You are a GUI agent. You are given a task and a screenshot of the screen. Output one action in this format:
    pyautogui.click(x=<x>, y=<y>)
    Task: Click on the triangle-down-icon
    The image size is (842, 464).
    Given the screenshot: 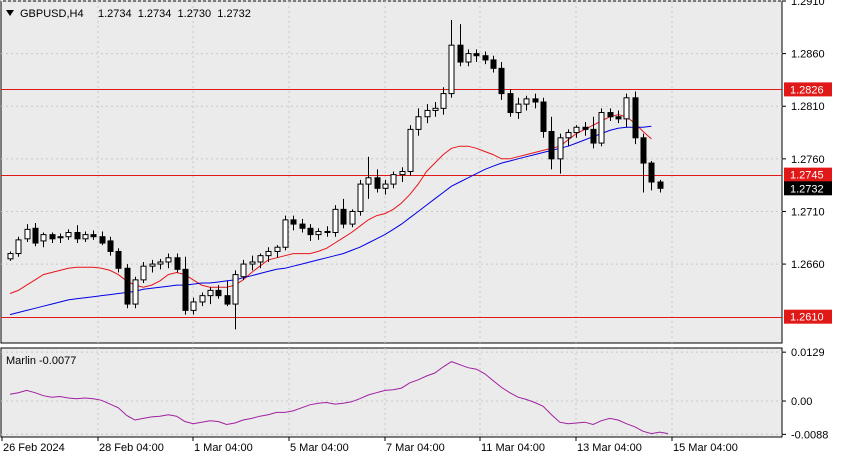 What is the action you would take?
    pyautogui.click(x=10, y=13)
    